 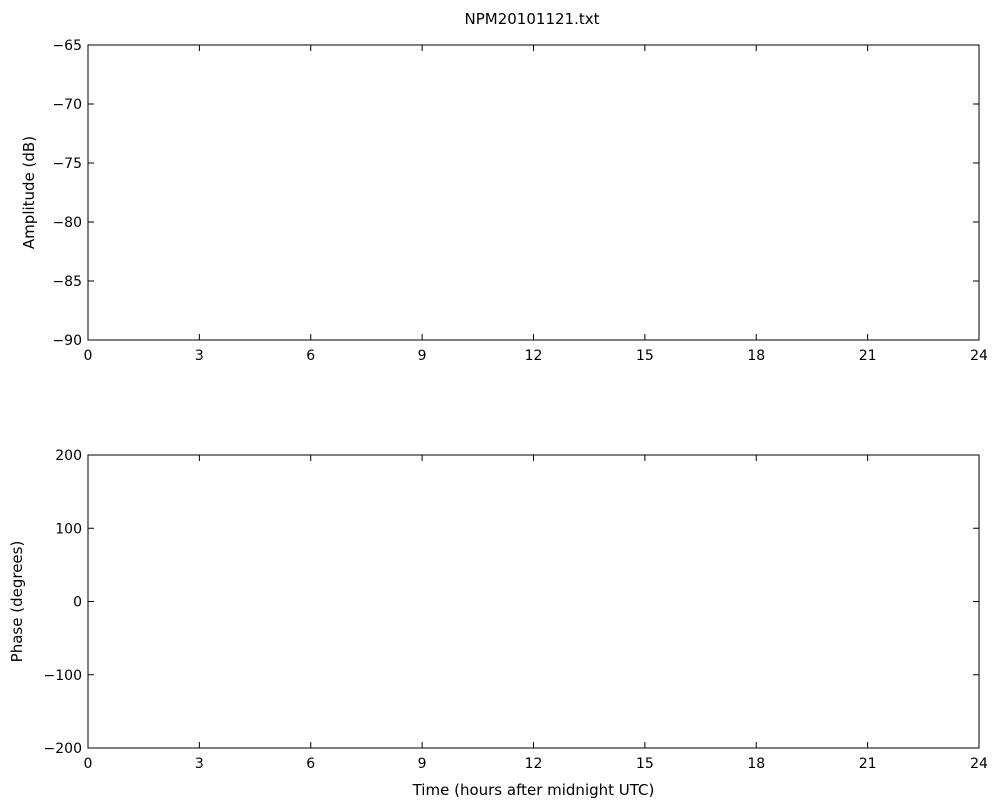 What do you see at coordinates (756, 764) in the screenshot?
I see `phase-x-tick-label: 18` at bounding box center [756, 764].